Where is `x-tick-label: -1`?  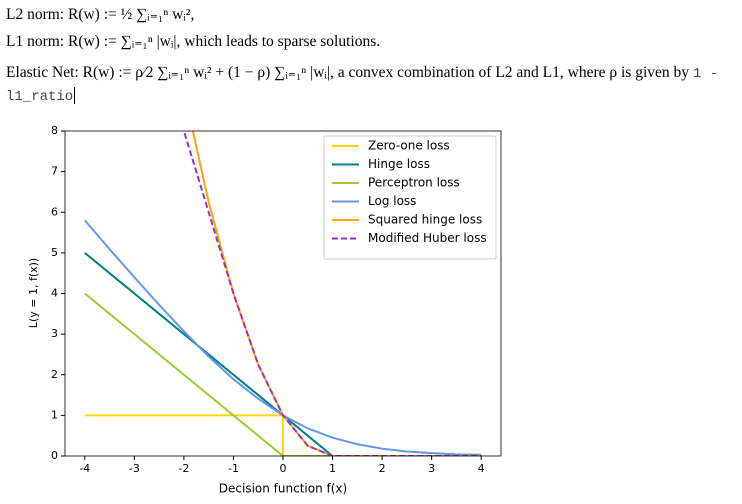
x-tick-label: -1 is located at coordinates (233, 468).